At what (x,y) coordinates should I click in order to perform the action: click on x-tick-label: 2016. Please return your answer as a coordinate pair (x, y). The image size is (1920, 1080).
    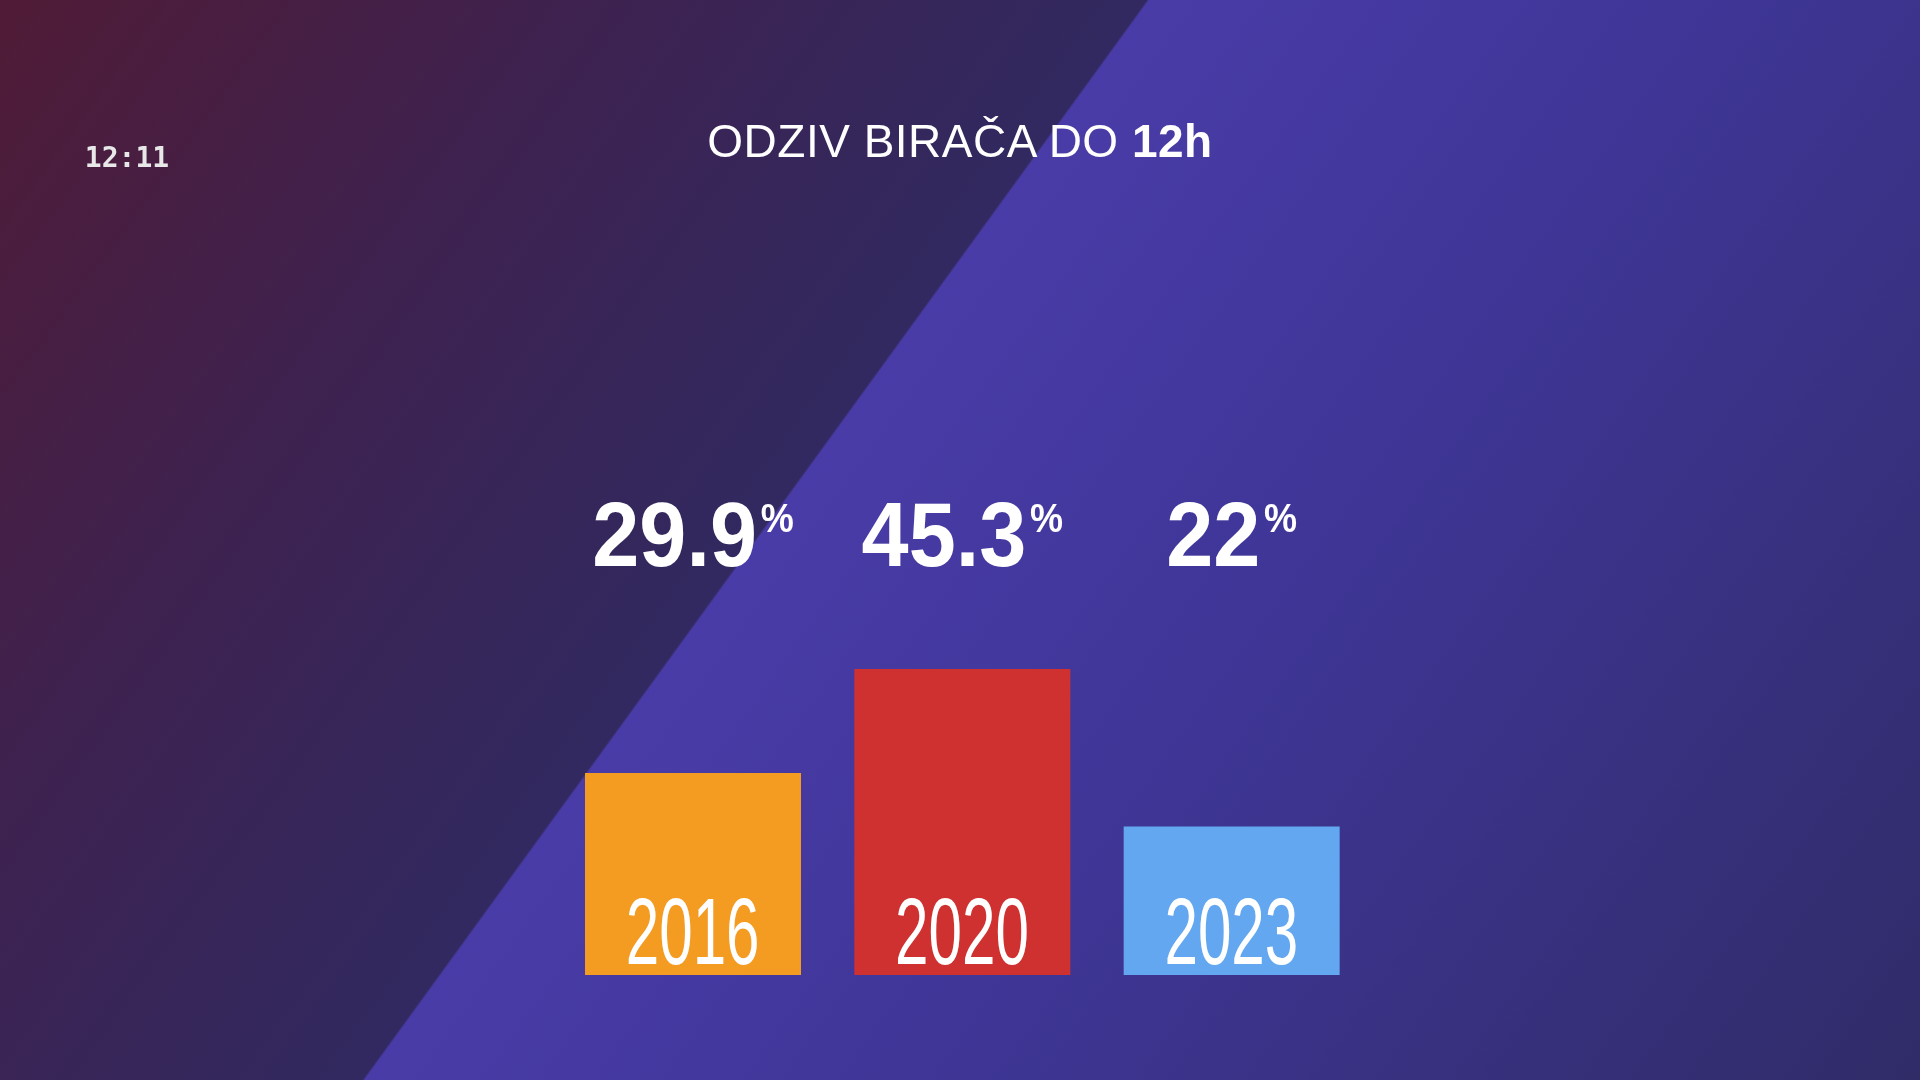
    Looking at the image, I should click on (692, 932).